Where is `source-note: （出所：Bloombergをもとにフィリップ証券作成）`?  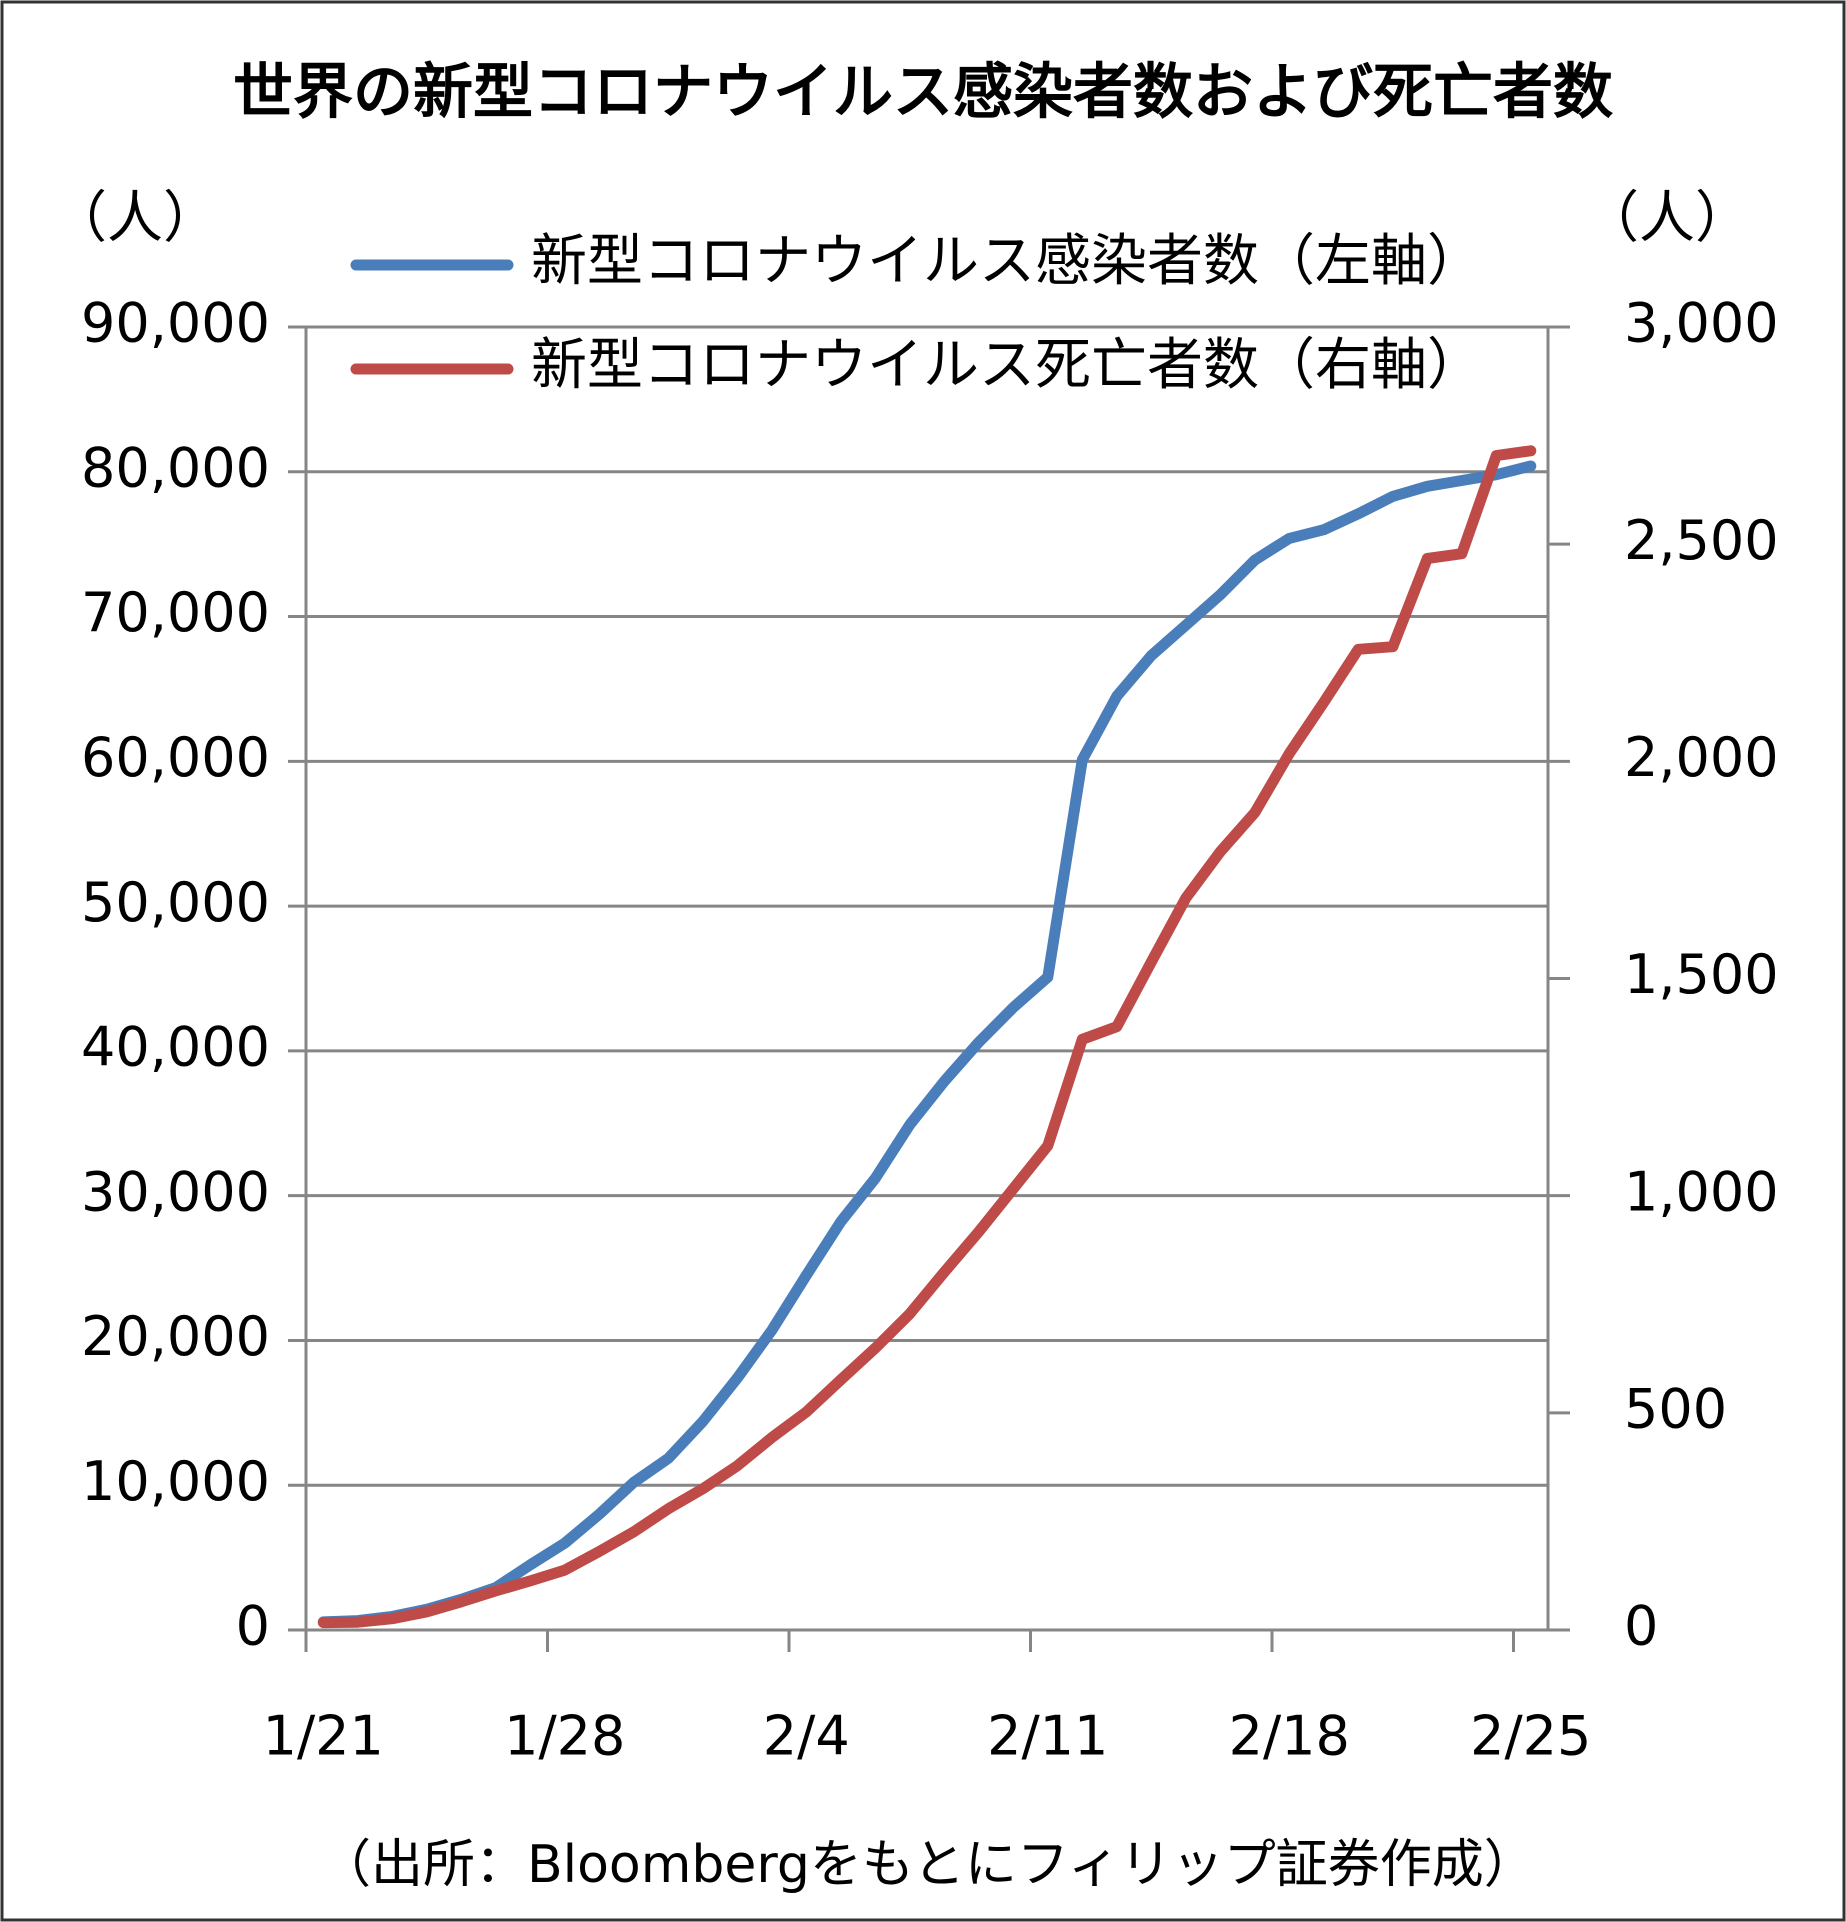 source-note: （出所：Bloombergをもとにフィリップ証券作成） is located at coordinates (927, 1865).